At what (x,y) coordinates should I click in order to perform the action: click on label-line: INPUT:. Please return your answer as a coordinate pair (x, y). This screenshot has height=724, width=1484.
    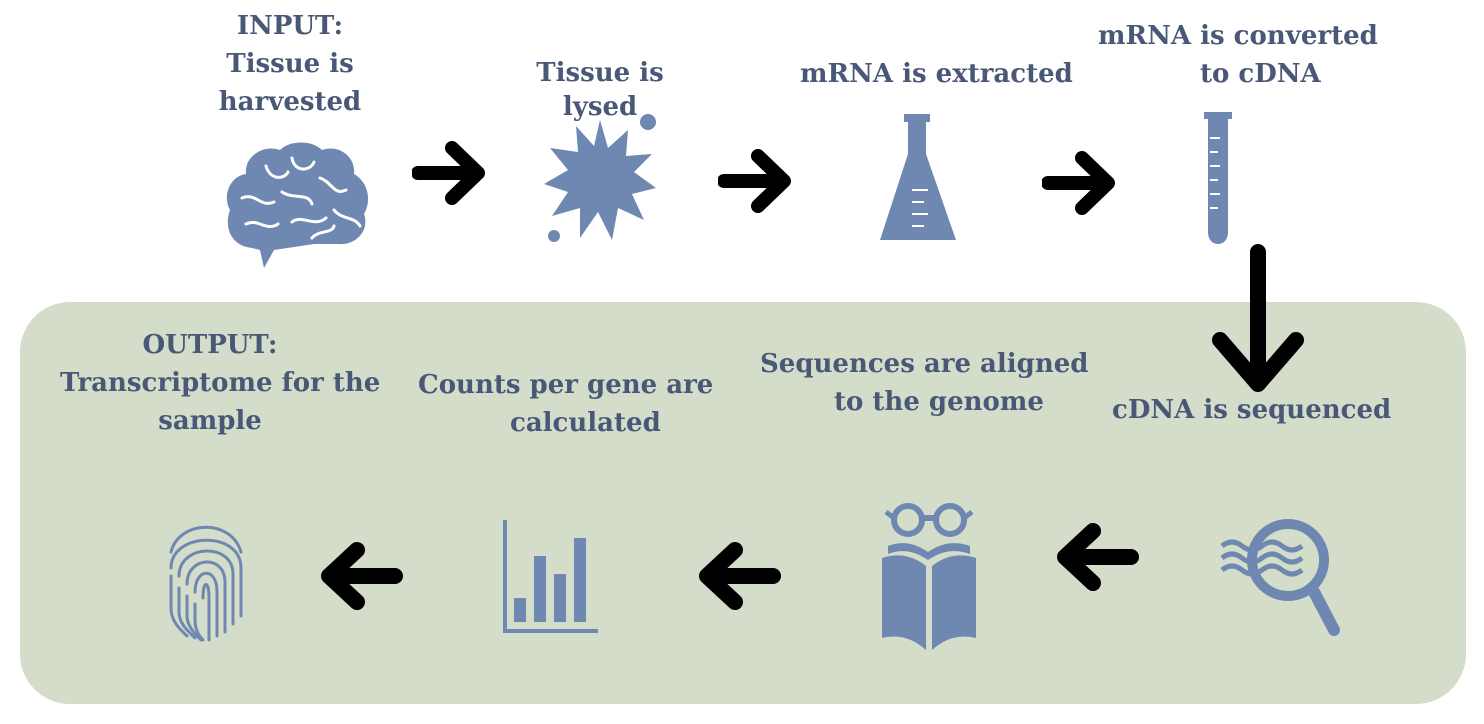
    Looking at the image, I should click on (290, 26).